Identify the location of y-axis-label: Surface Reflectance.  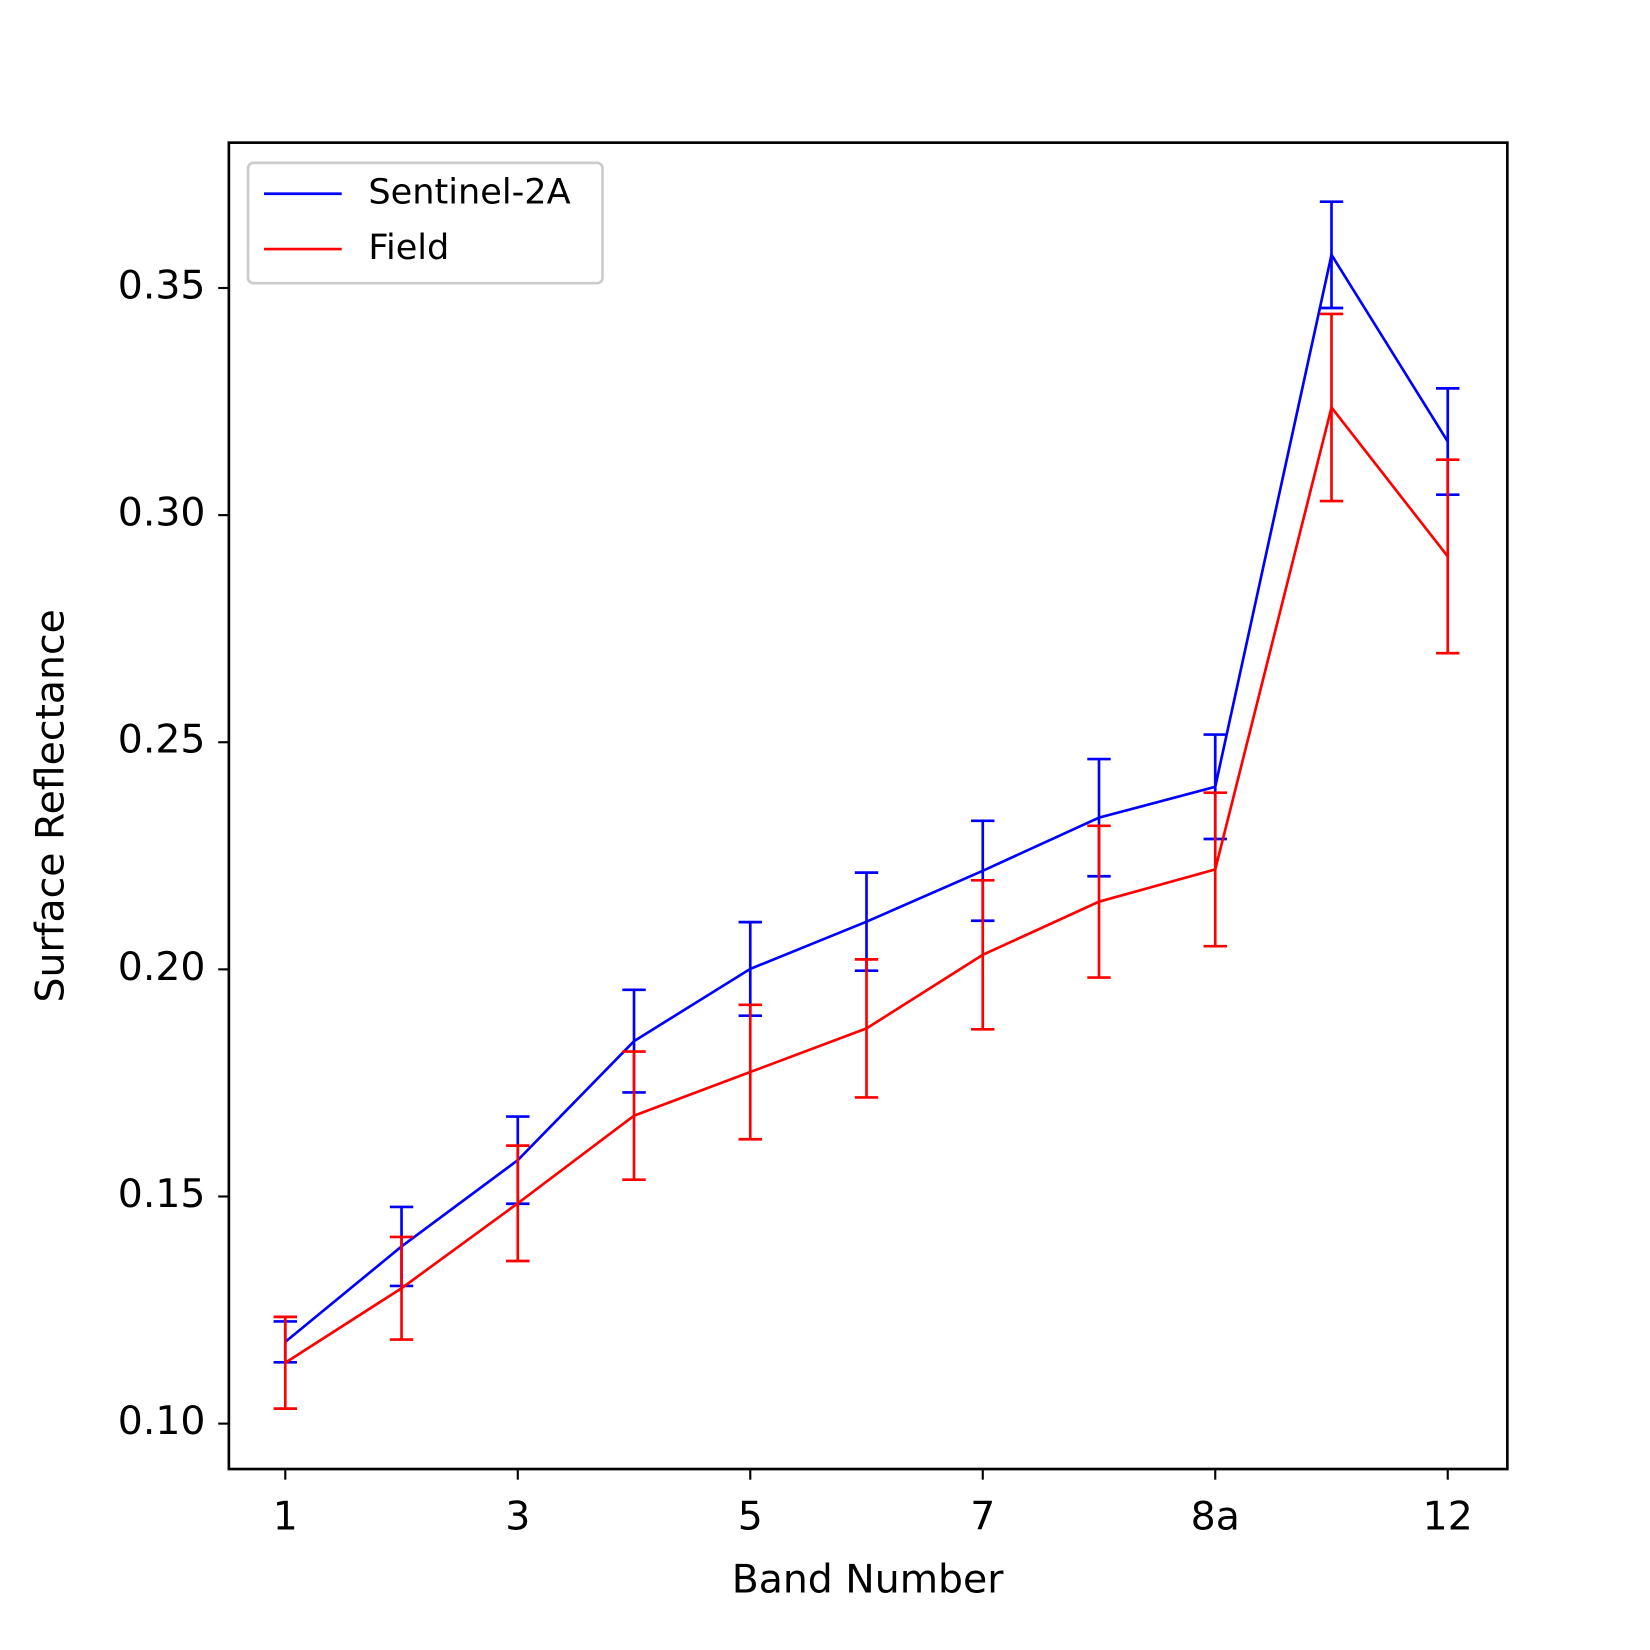
(51, 805).